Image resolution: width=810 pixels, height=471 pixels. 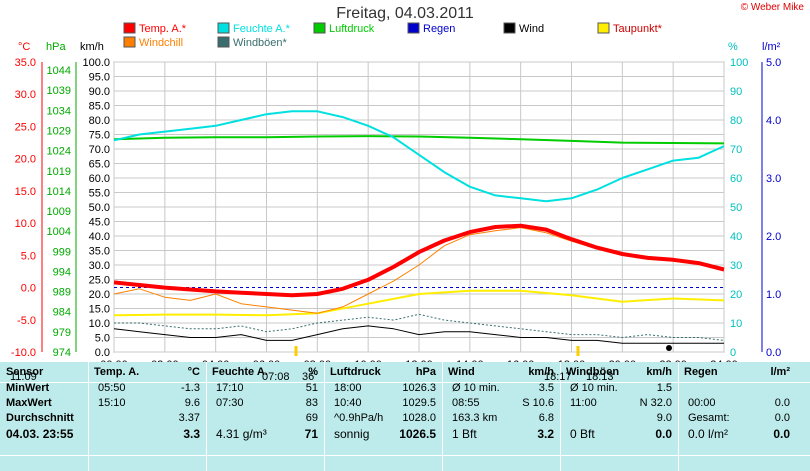 I want to click on now-time-label: 11:09, so click(x=23, y=377).